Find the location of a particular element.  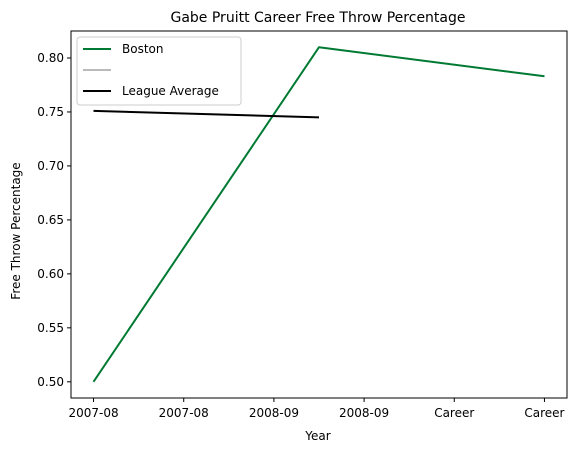

chart-title: Gabe Pruitt Career Free Throw Percentage is located at coordinates (317, 18).